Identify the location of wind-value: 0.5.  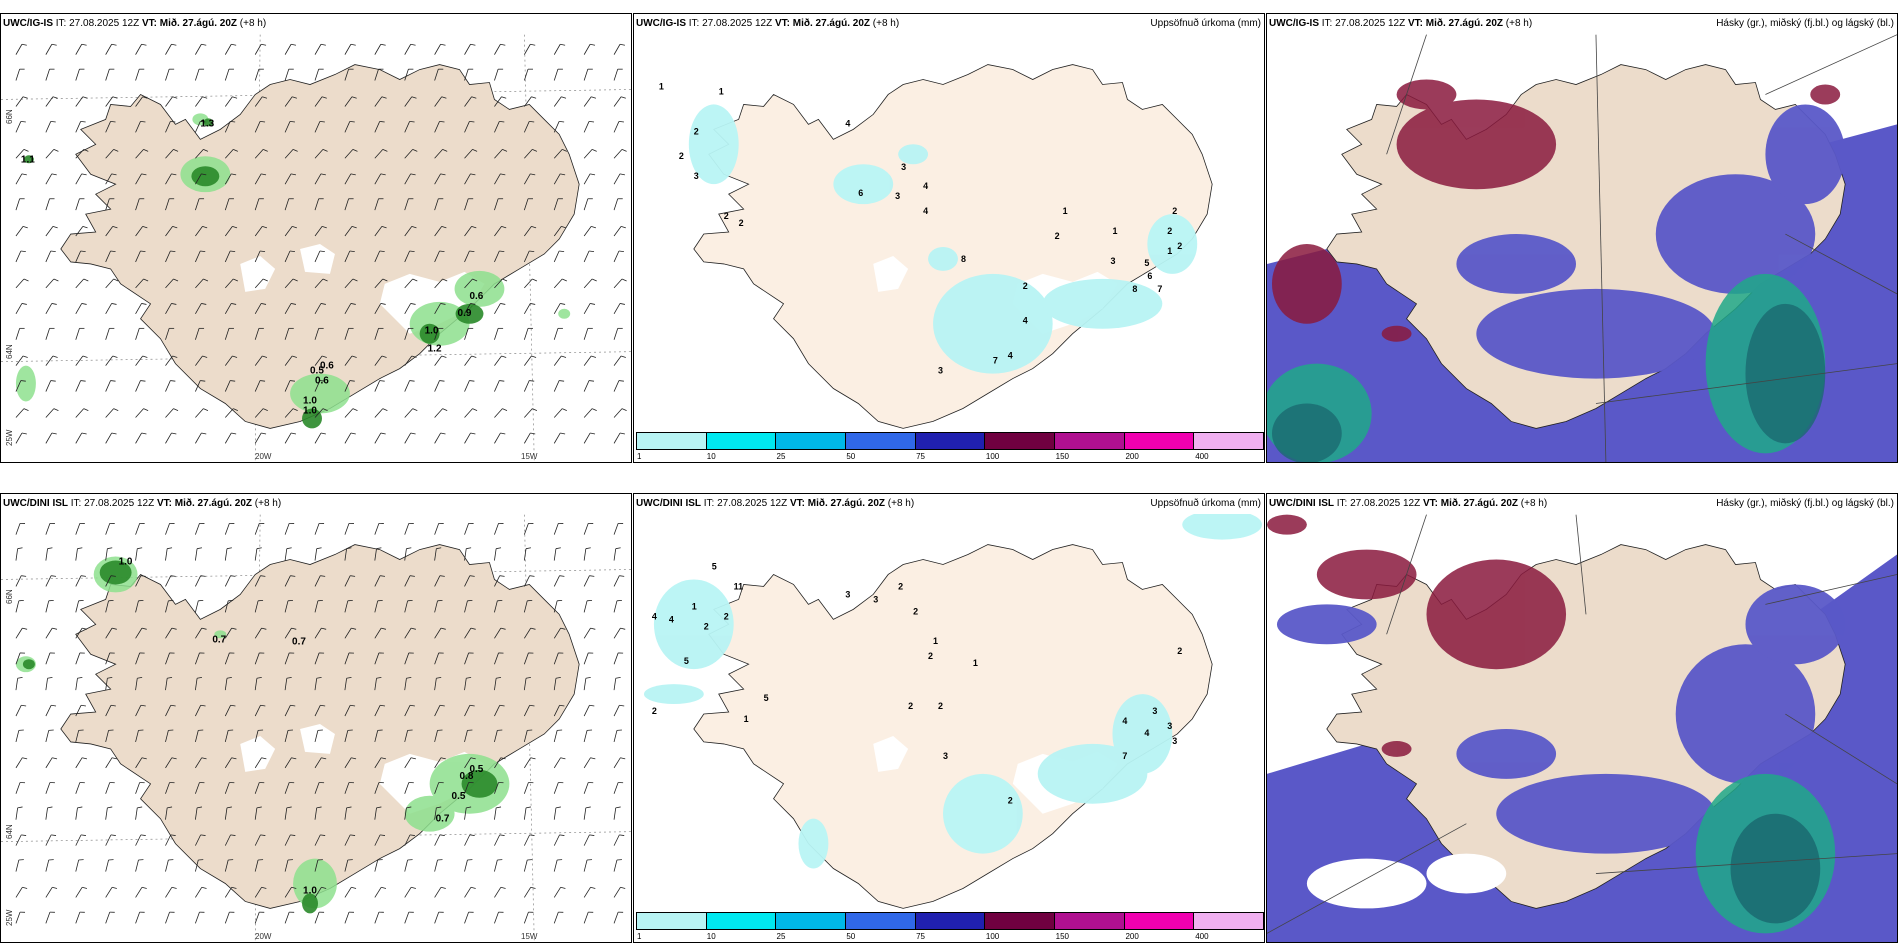
(459, 796).